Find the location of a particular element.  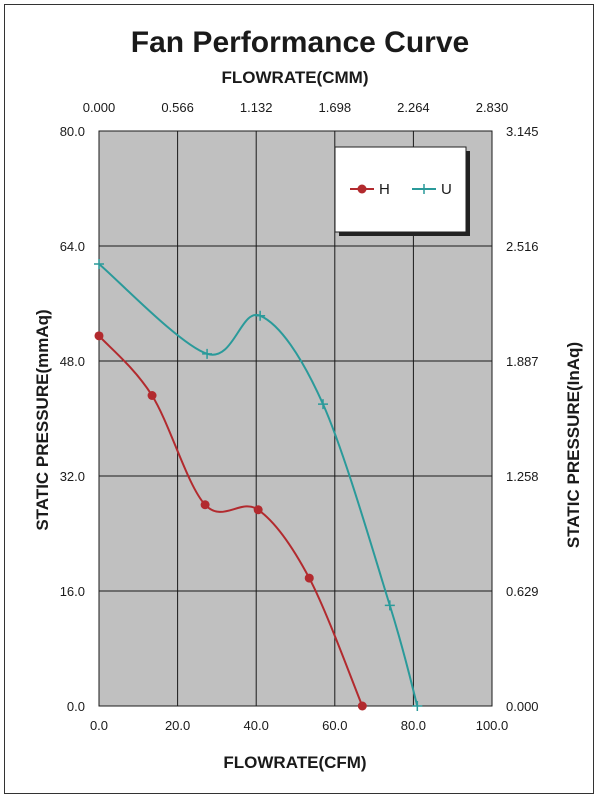

chart-title: Fan Performance Curve is located at coordinates (300, 42).